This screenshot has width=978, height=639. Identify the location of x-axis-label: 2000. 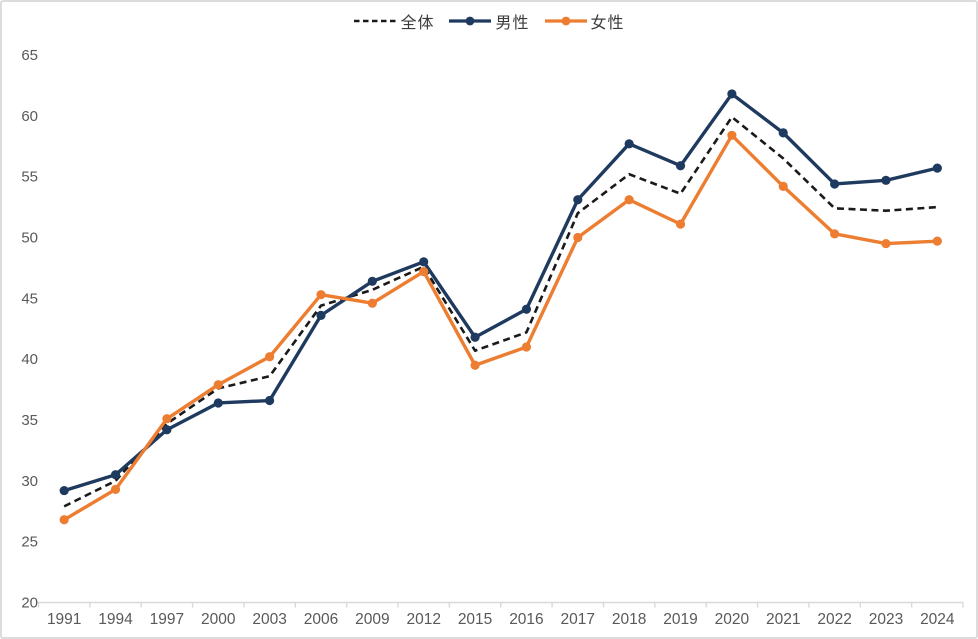
(218, 619).